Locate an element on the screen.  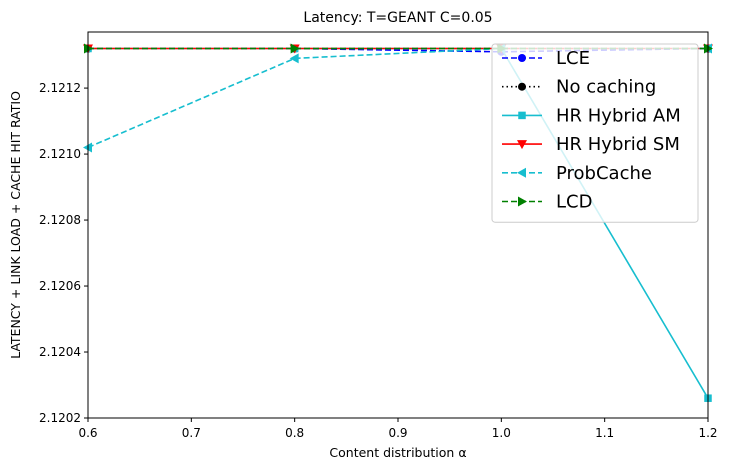
x-axis: 0.6 0.7 0.8 0.9 1.0 1.1 1.2 is located at coordinates (398, 429).